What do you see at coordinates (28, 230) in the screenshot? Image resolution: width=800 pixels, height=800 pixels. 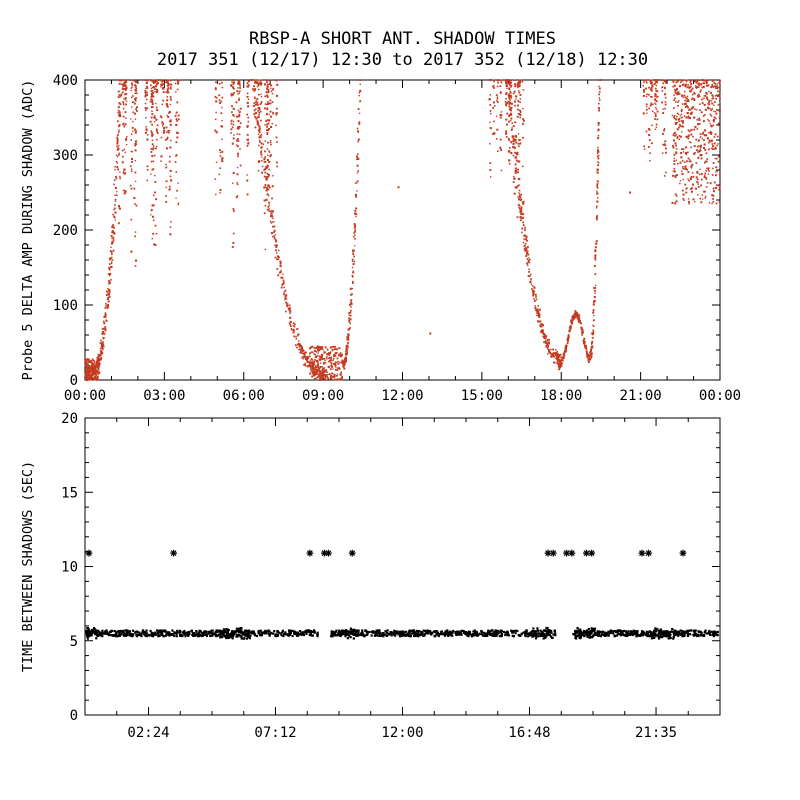 I see `delta-amp-panel-ylabel: Probe 5 DELTA AMP DURING SHADOW (ADC)` at bounding box center [28, 230].